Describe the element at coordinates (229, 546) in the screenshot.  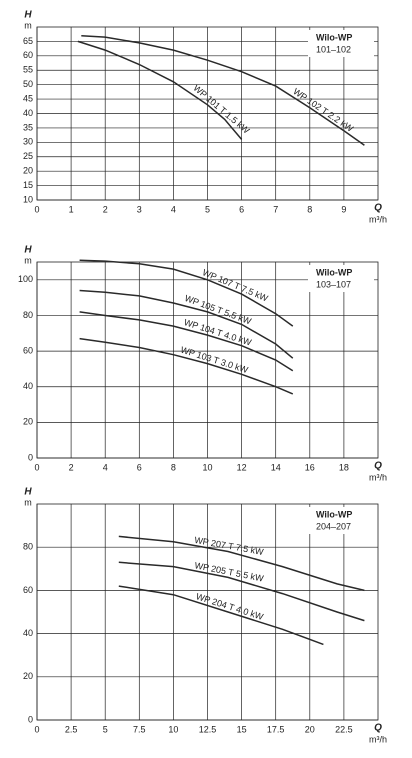
I see `curve-label: WP 207 T 7.5 kW` at that location.